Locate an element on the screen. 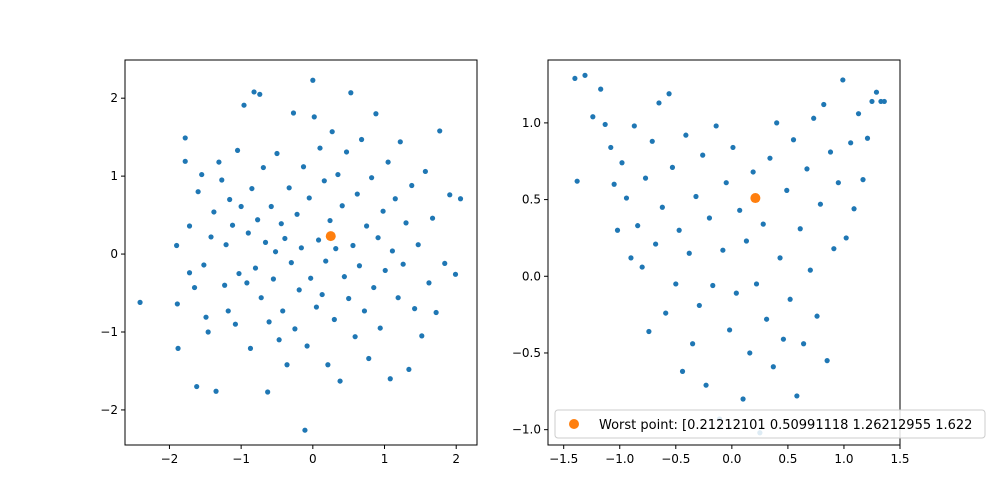 The image size is (1000, 500). x-tick-label: 1.5 is located at coordinates (899, 459).